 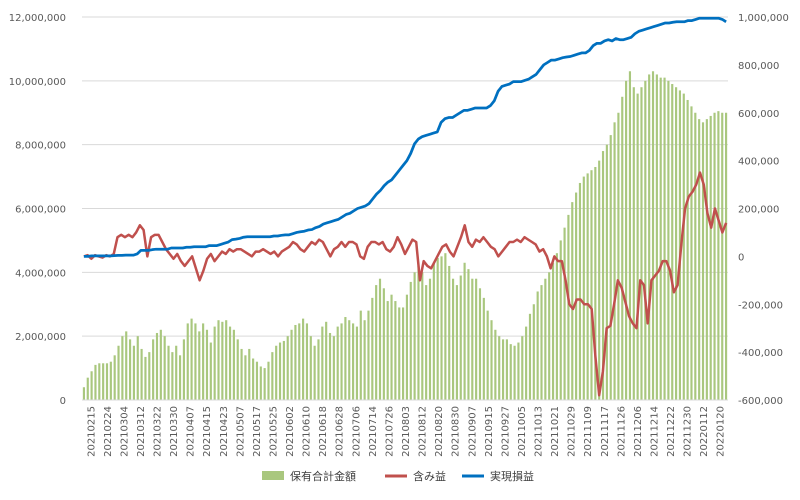 What do you see at coordinates (63, 401) in the screenshot?
I see `y-left-tick-label: 0` at bounding box center [63, 401].